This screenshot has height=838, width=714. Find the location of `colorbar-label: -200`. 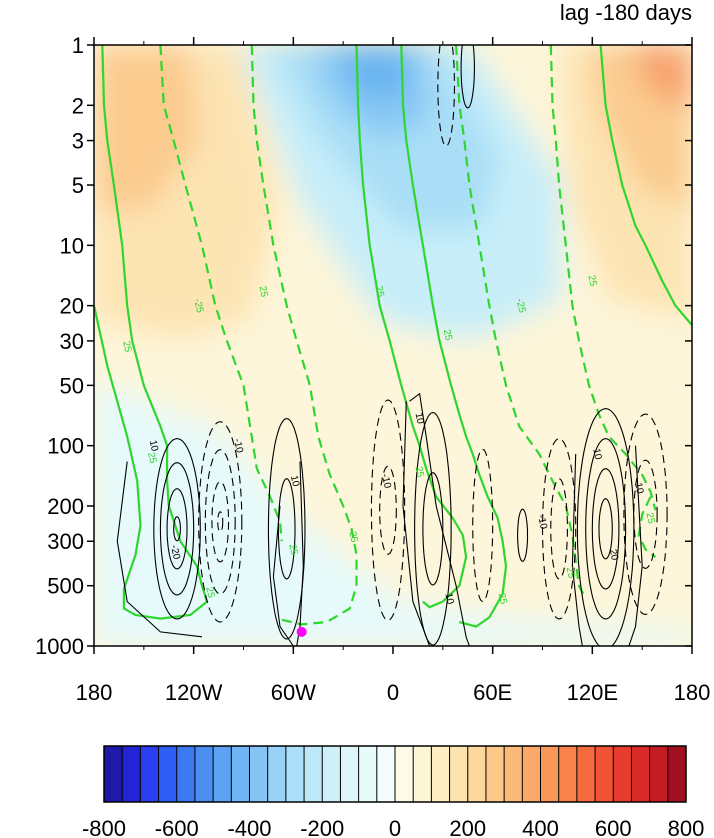

colorbar-label: -200 is located at coordinates (322, 827).